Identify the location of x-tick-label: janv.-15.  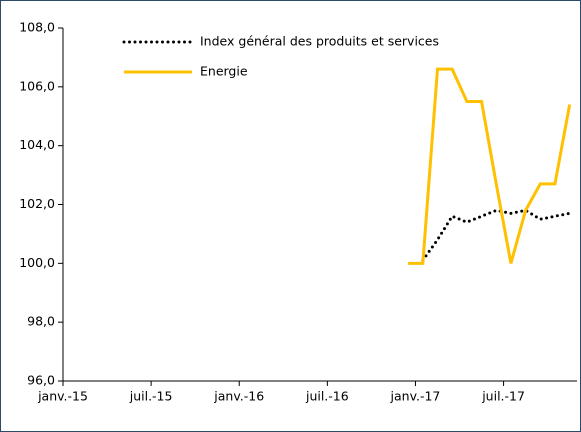
(62, 396).